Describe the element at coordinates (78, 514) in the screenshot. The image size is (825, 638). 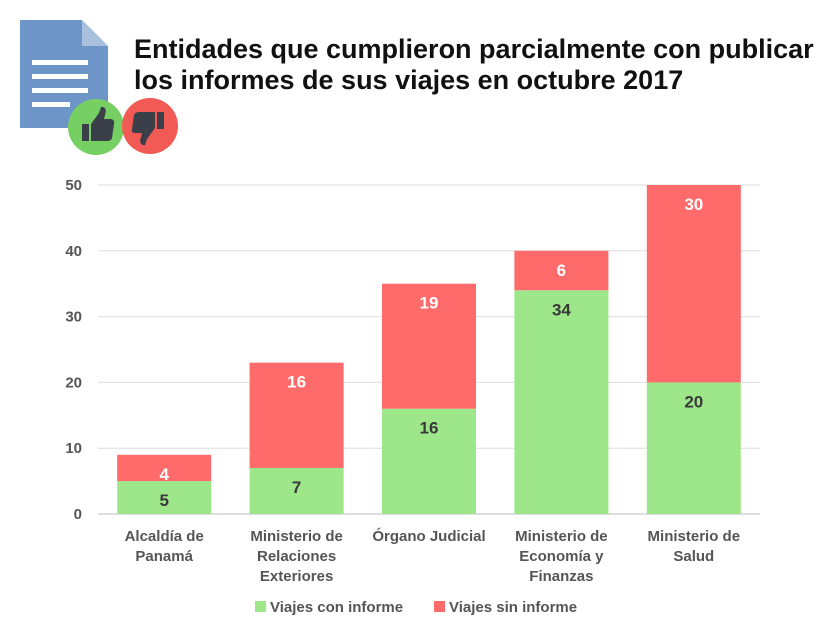
I see `y-tick-label: 0` at that location.